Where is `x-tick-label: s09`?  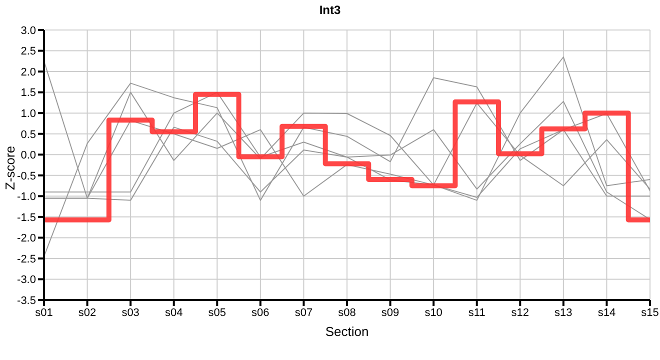 x-tick-label: s09 is located at coordinates (390, 312).